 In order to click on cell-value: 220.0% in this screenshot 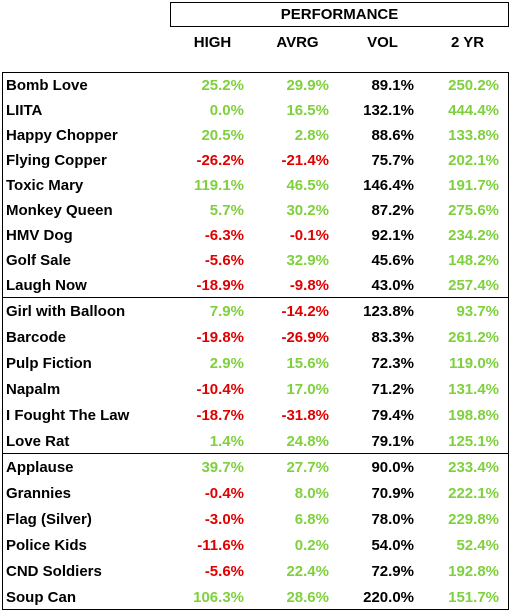, I will do `click(388, 597)`.